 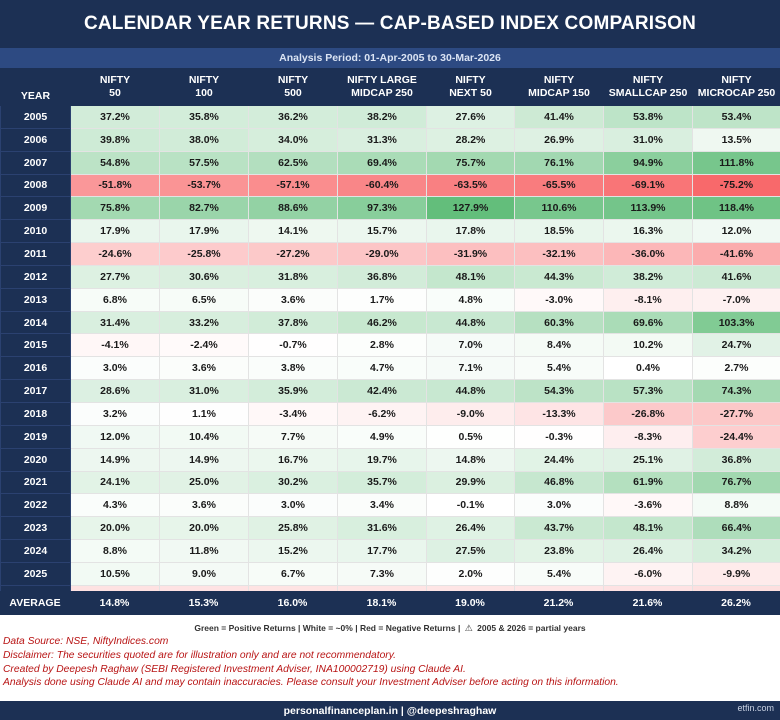 What do you see at coordinates (114, 603) in the screenshot?
I see `average-cell: 14.8%` at bounding box center [114, 603].